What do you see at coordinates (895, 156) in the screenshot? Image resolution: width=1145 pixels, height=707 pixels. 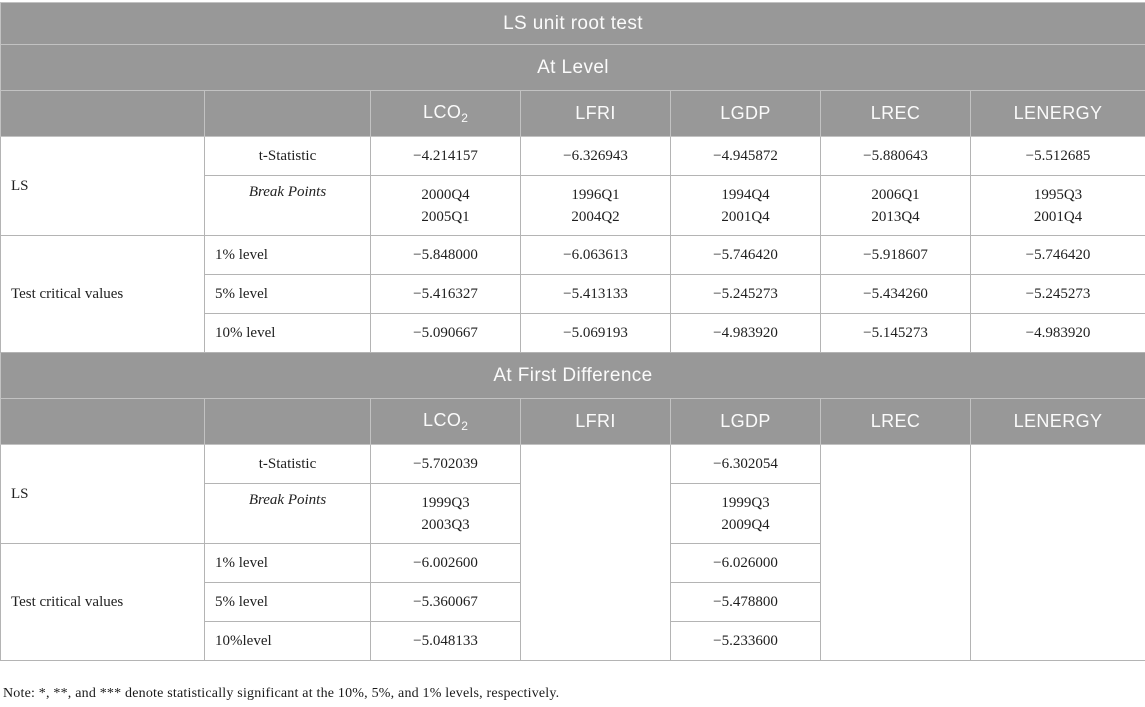 I see `value-cell: −5.880643` at bounding box center [895, 156].